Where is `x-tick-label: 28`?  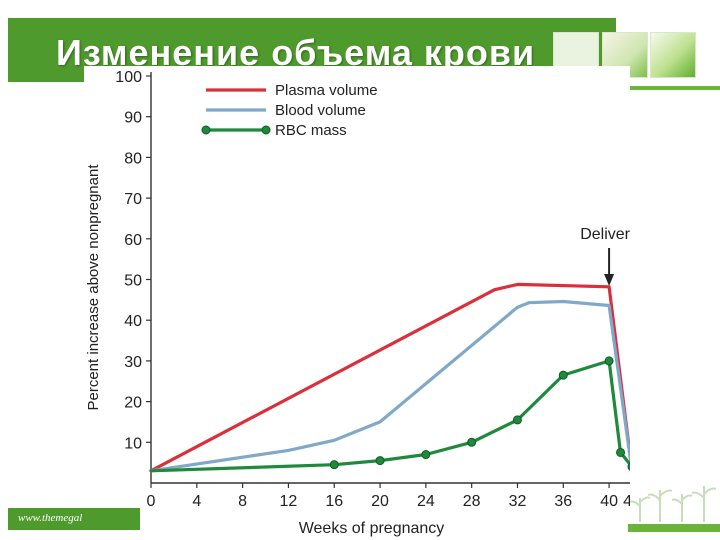 x-tick-label: 28 is located at coordinates (472, 501).